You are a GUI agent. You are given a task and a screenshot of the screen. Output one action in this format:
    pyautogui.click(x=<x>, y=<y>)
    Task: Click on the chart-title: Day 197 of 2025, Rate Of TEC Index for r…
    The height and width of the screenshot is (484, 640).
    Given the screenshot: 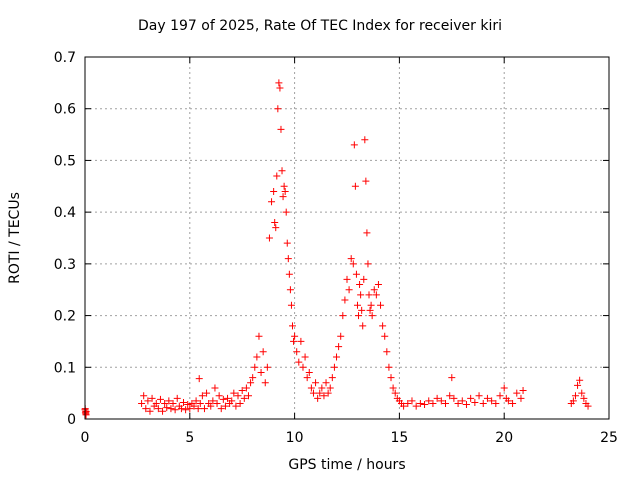 What is the action you would take?
    pyautogui.click(x=319, y=26)
    